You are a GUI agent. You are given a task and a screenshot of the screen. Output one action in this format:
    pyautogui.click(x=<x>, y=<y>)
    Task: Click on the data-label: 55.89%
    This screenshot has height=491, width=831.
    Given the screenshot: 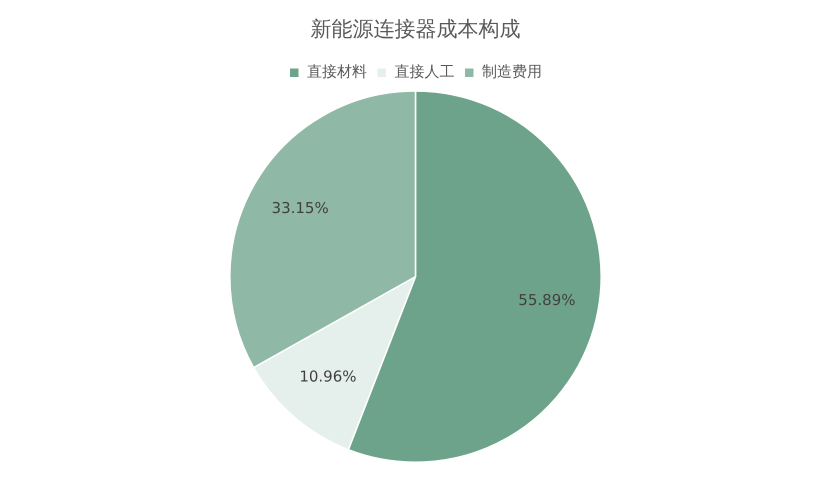 What is the action you would take?
    pyautogui.click(x=547, y=300)
    